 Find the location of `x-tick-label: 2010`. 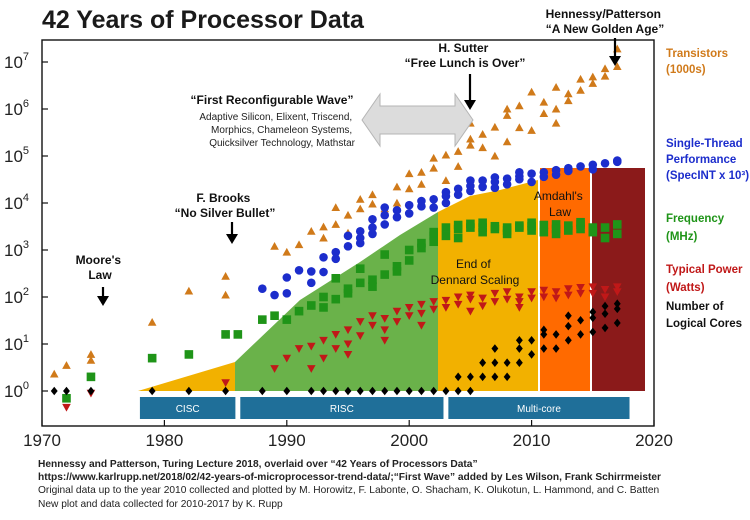

x-tick-label: 2010 is located at coordinates (532, 440).